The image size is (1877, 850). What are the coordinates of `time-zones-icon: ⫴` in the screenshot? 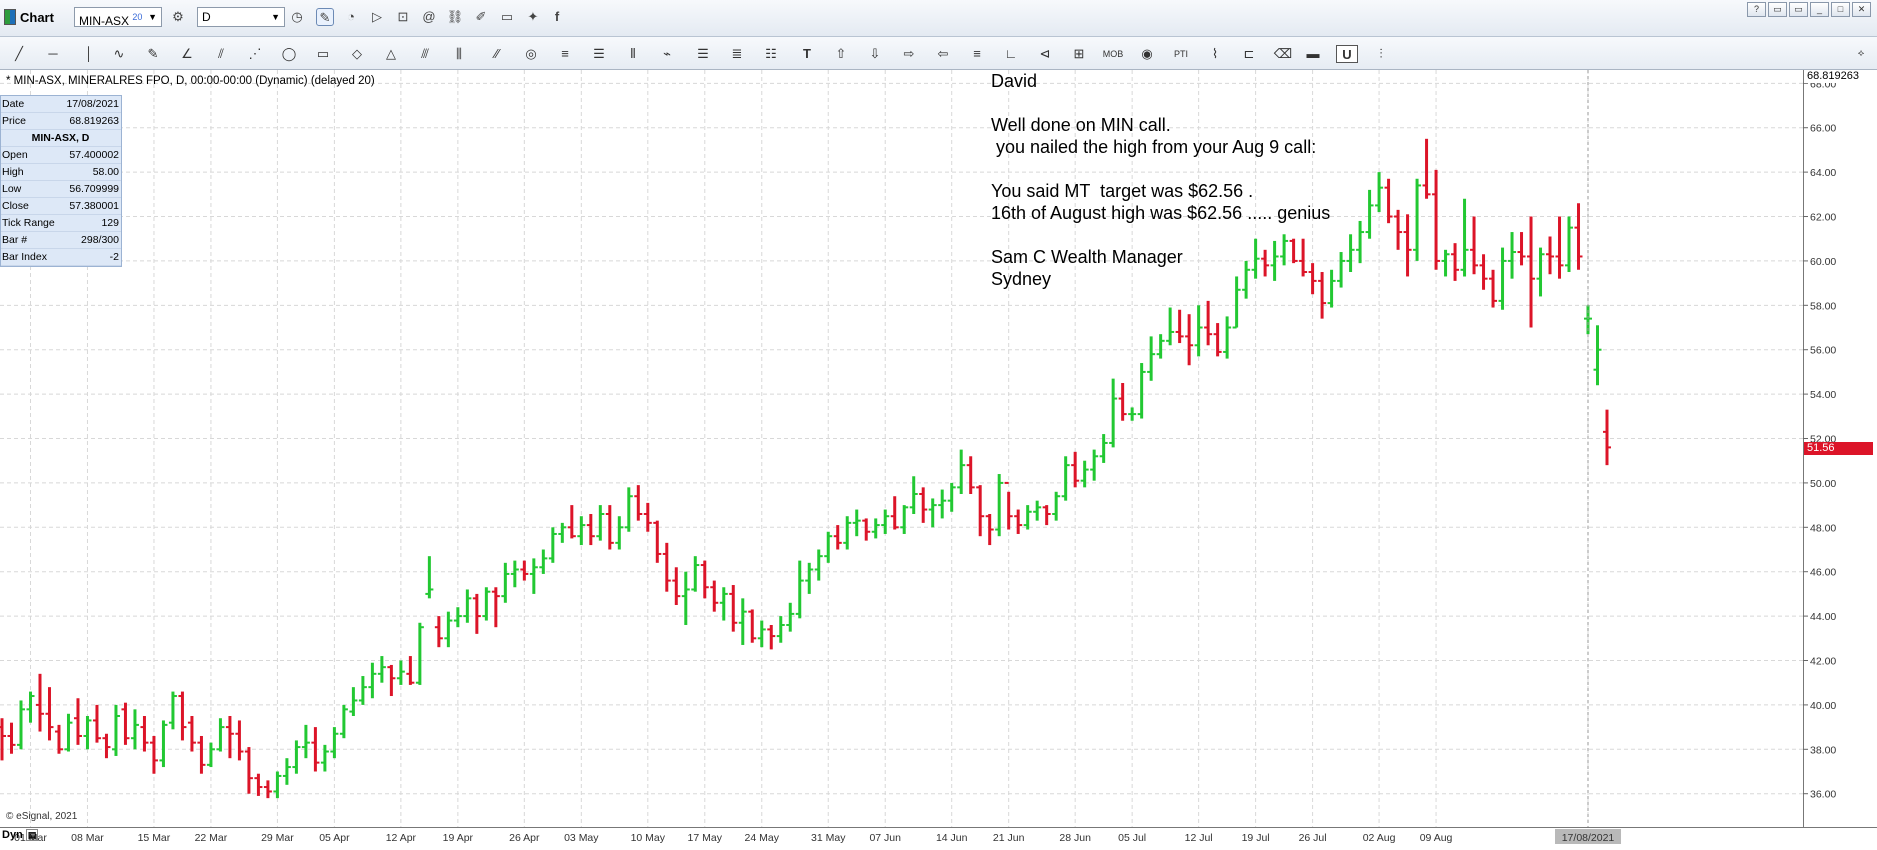 It's located at (633, 53).